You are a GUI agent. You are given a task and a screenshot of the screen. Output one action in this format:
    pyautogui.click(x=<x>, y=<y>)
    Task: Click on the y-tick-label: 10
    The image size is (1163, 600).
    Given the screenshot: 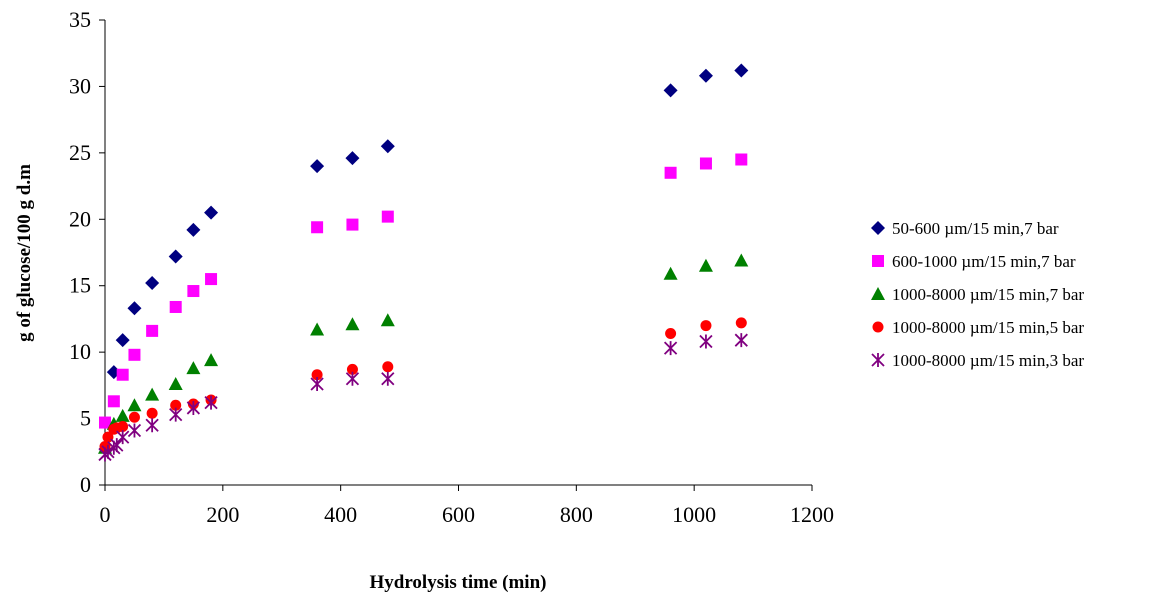 What is the action you would take?
    pyautogui.click(x=80, y=351)
    